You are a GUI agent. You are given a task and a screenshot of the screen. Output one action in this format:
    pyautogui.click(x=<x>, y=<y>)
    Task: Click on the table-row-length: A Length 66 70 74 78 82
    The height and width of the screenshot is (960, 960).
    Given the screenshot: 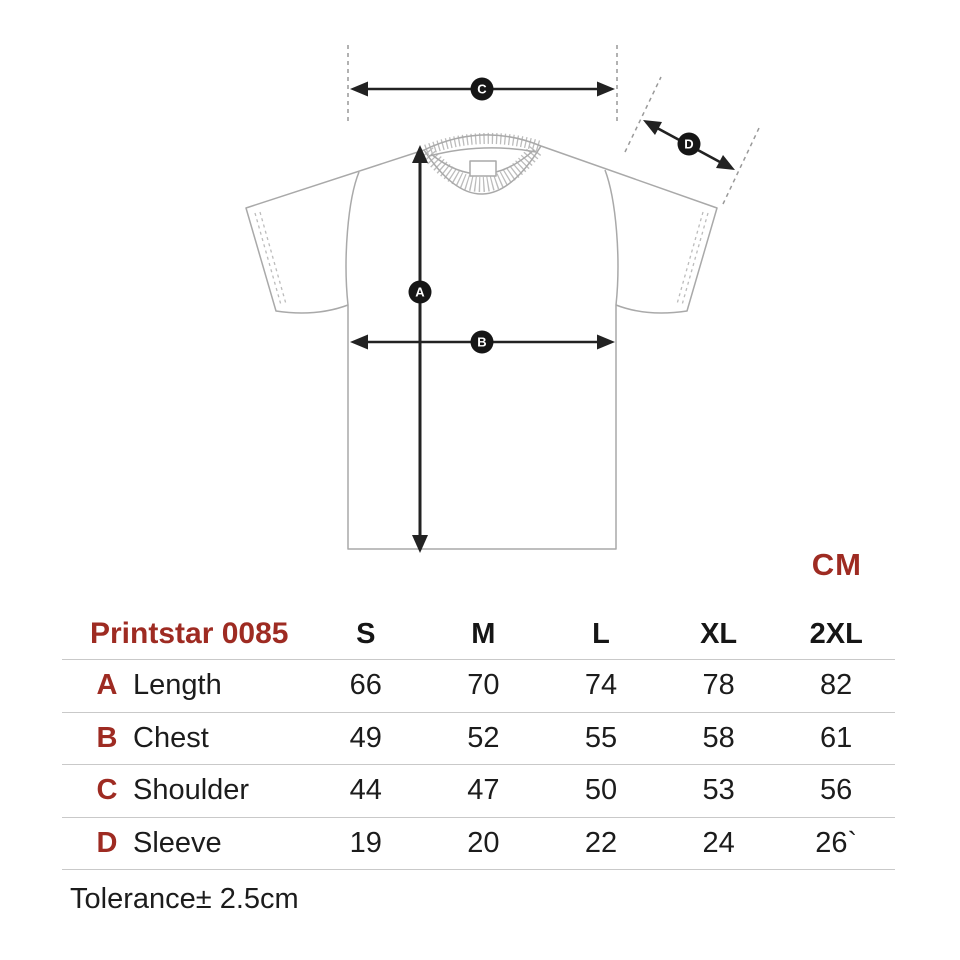 What is the action you would take?
    pyautogui.click(x=478, y=685)
    